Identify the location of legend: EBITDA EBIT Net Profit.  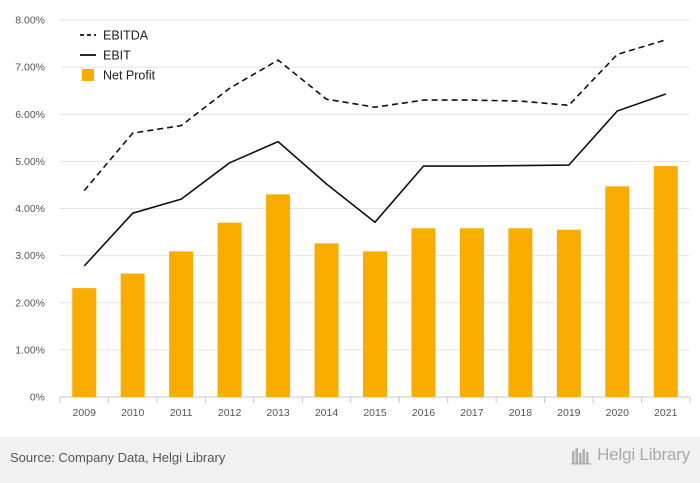
(118, 56).